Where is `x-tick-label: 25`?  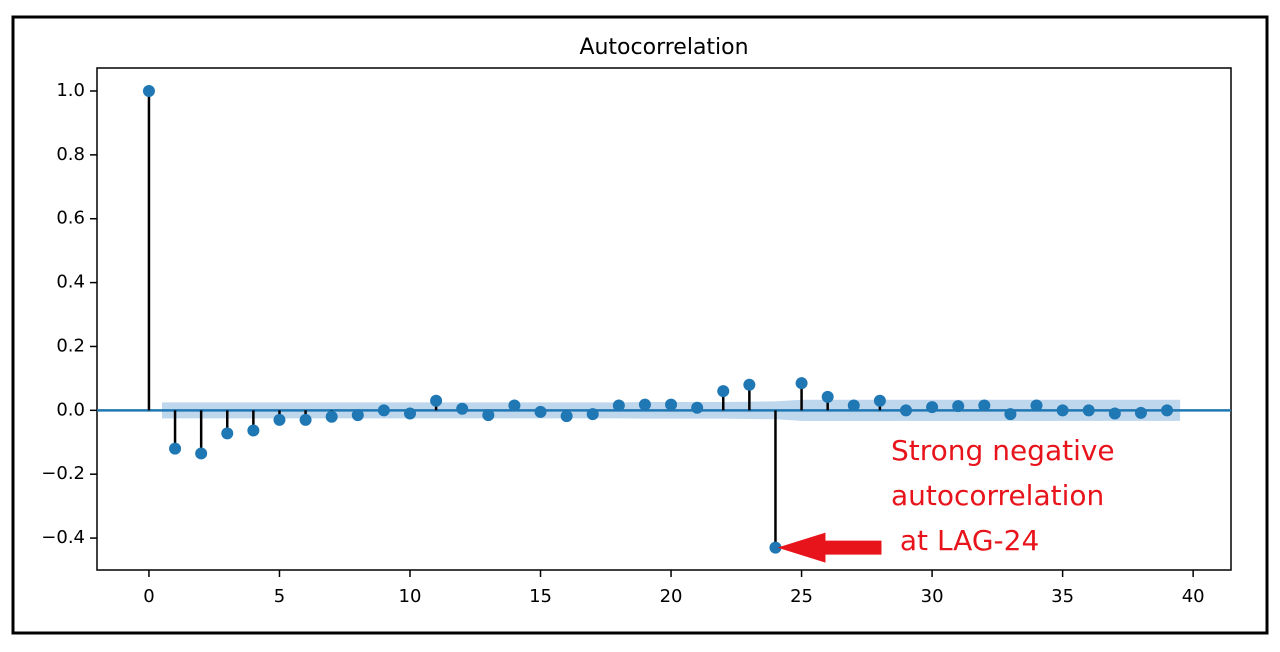 x-tick-label: 25 is located at coordinates (801, 596).